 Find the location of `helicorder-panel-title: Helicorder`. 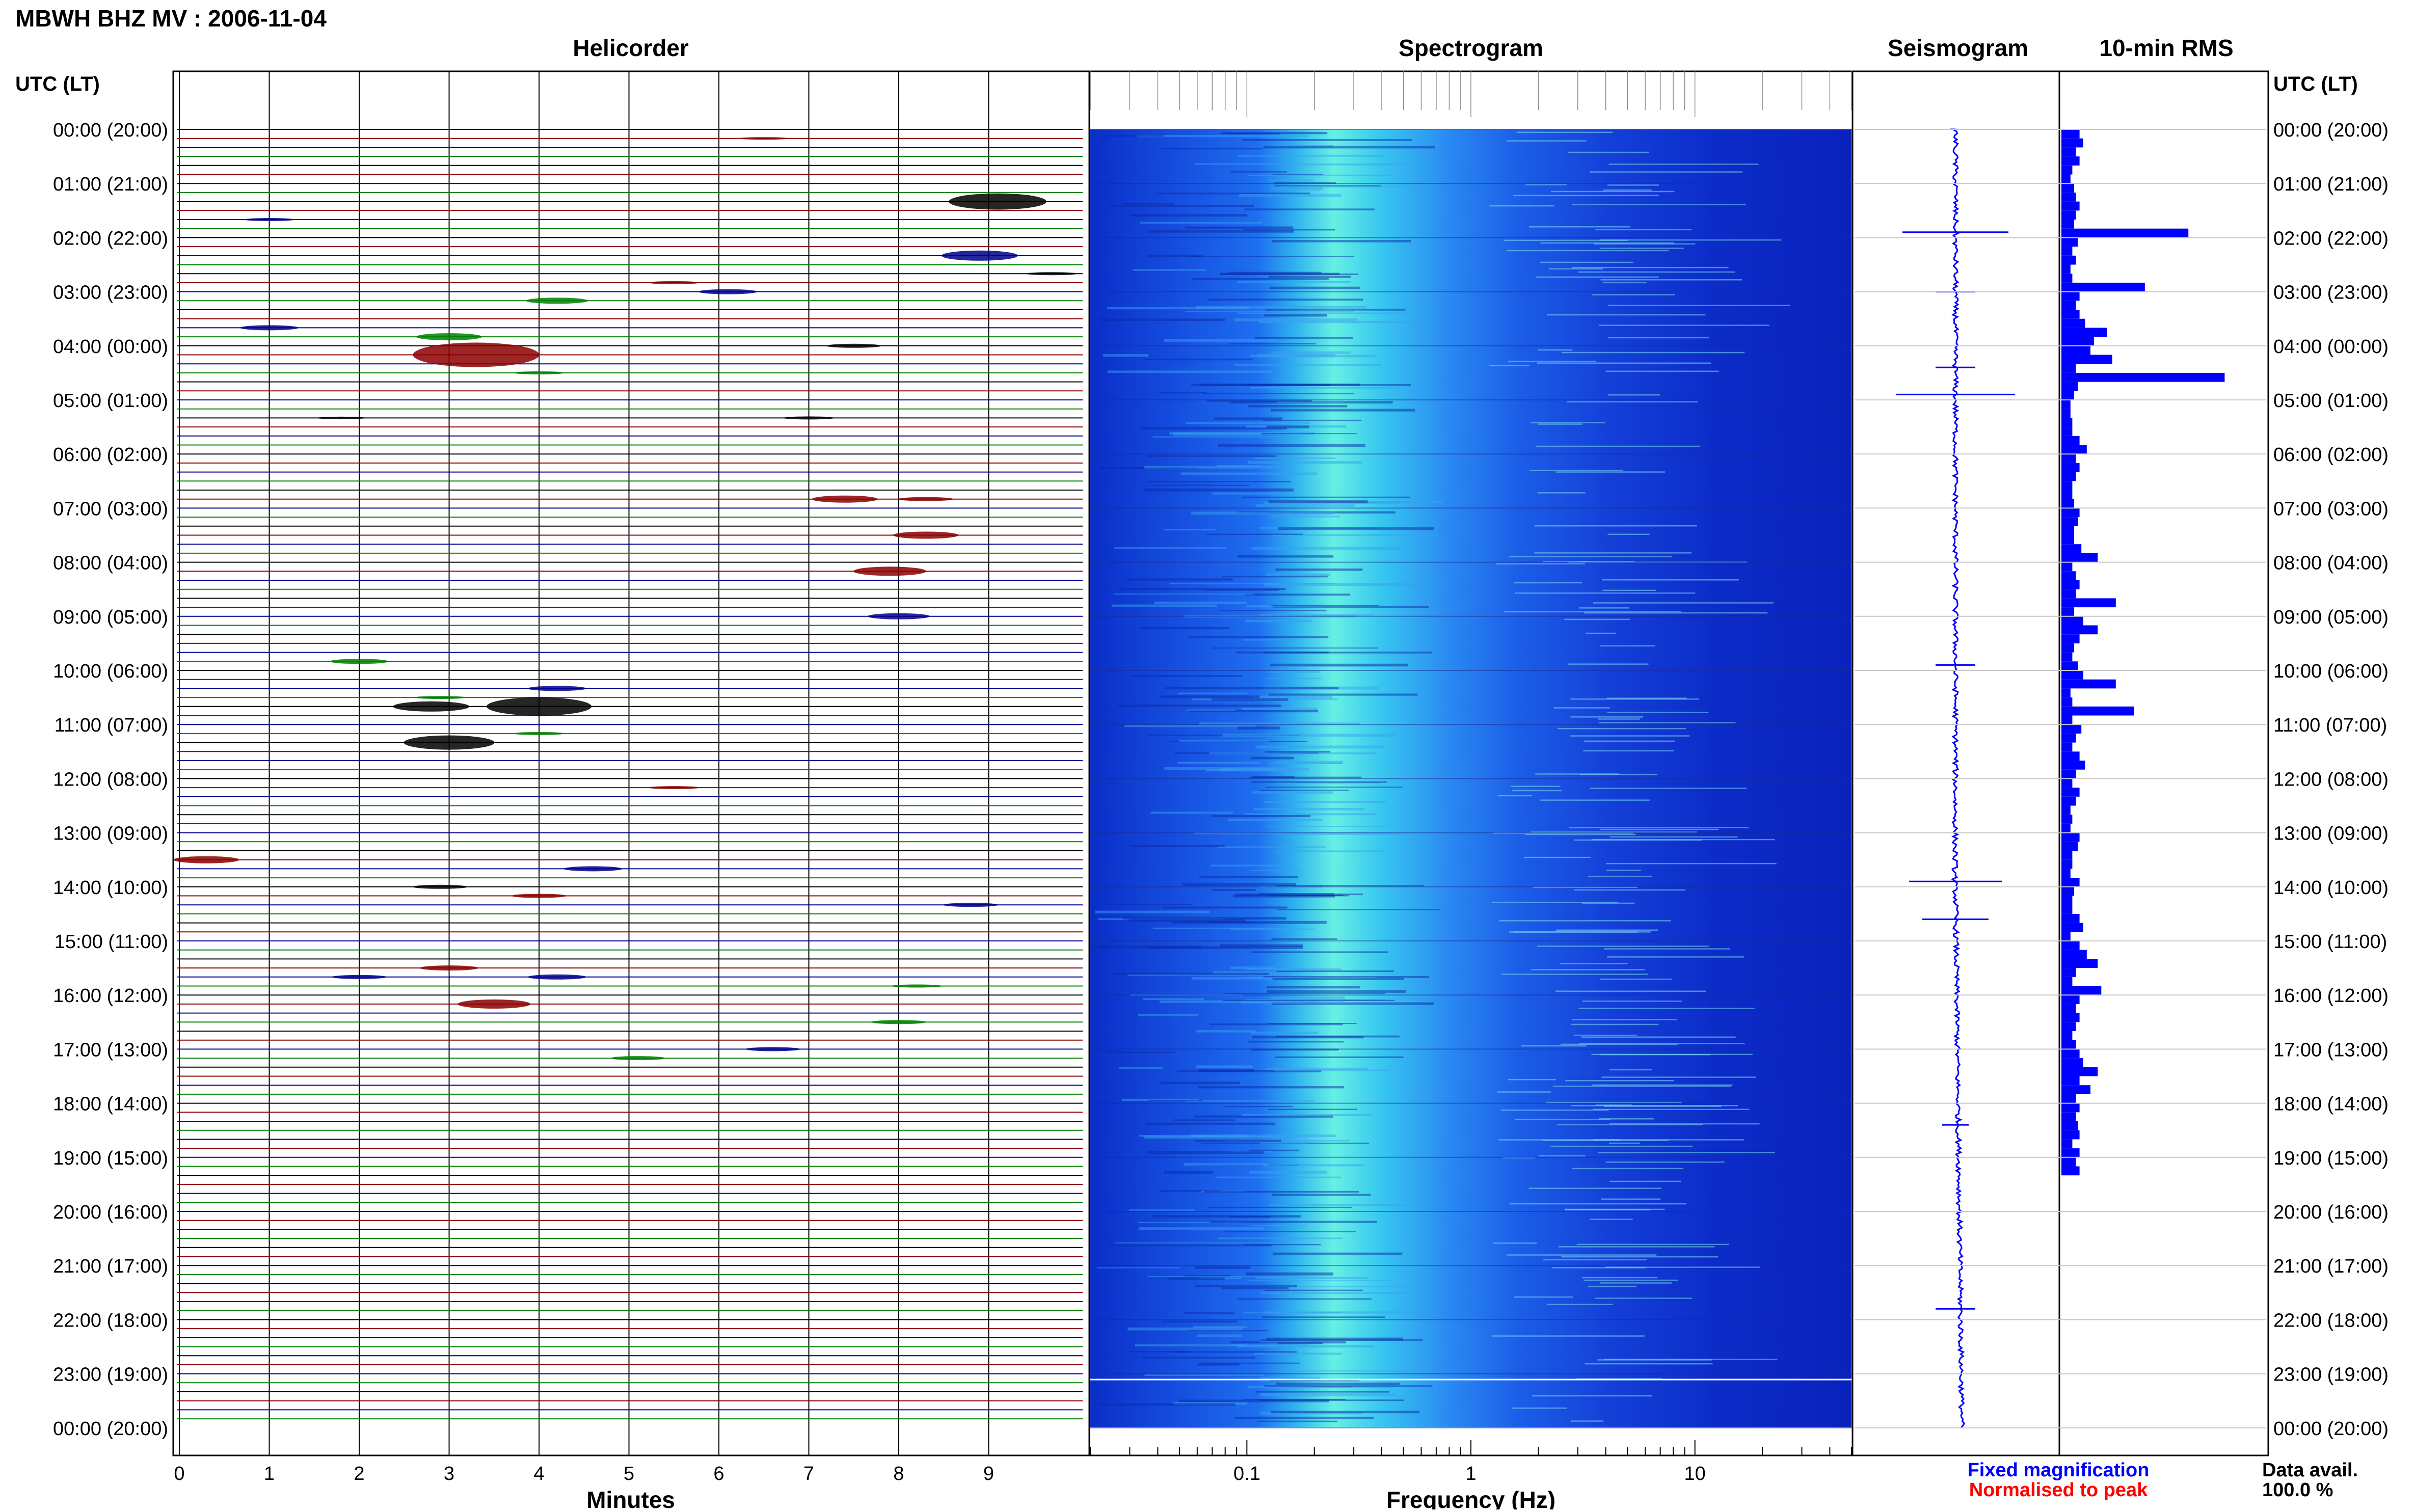

helicorder-panel-title: Helicorder is located at coordinates (631, 48).